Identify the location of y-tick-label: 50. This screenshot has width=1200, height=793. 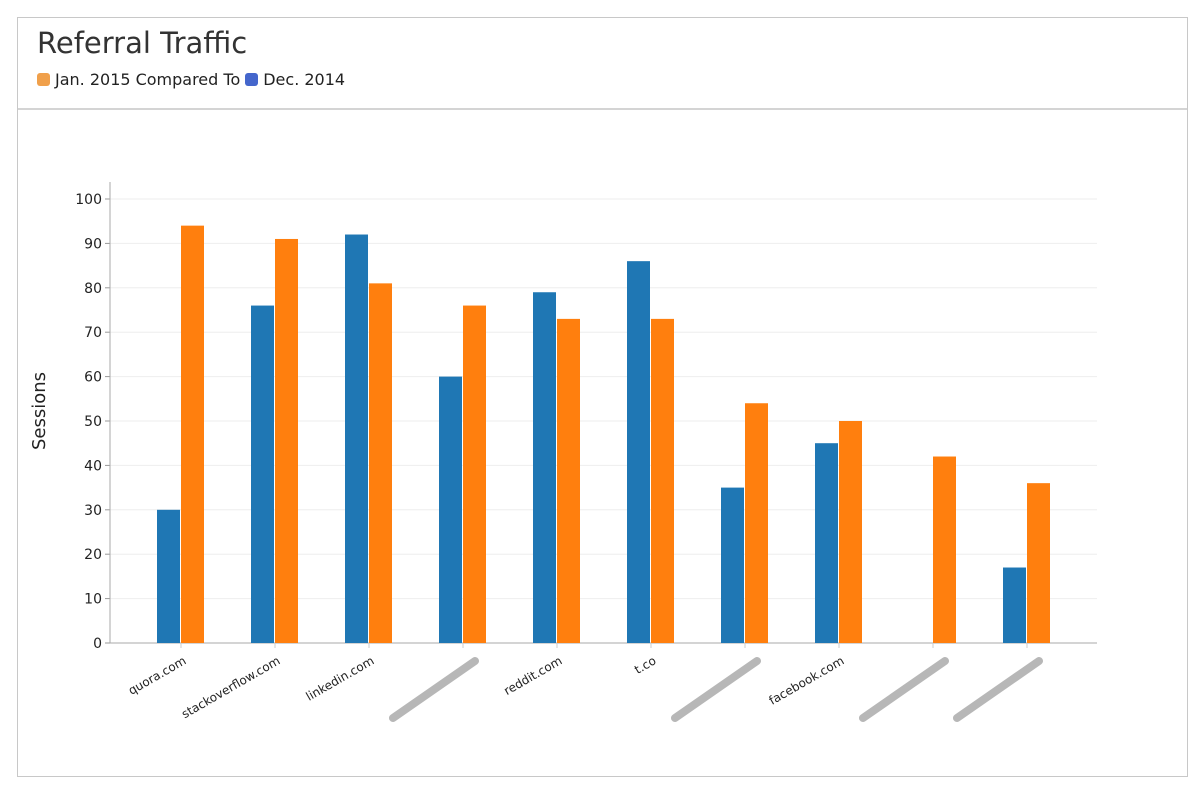
(93, 422).